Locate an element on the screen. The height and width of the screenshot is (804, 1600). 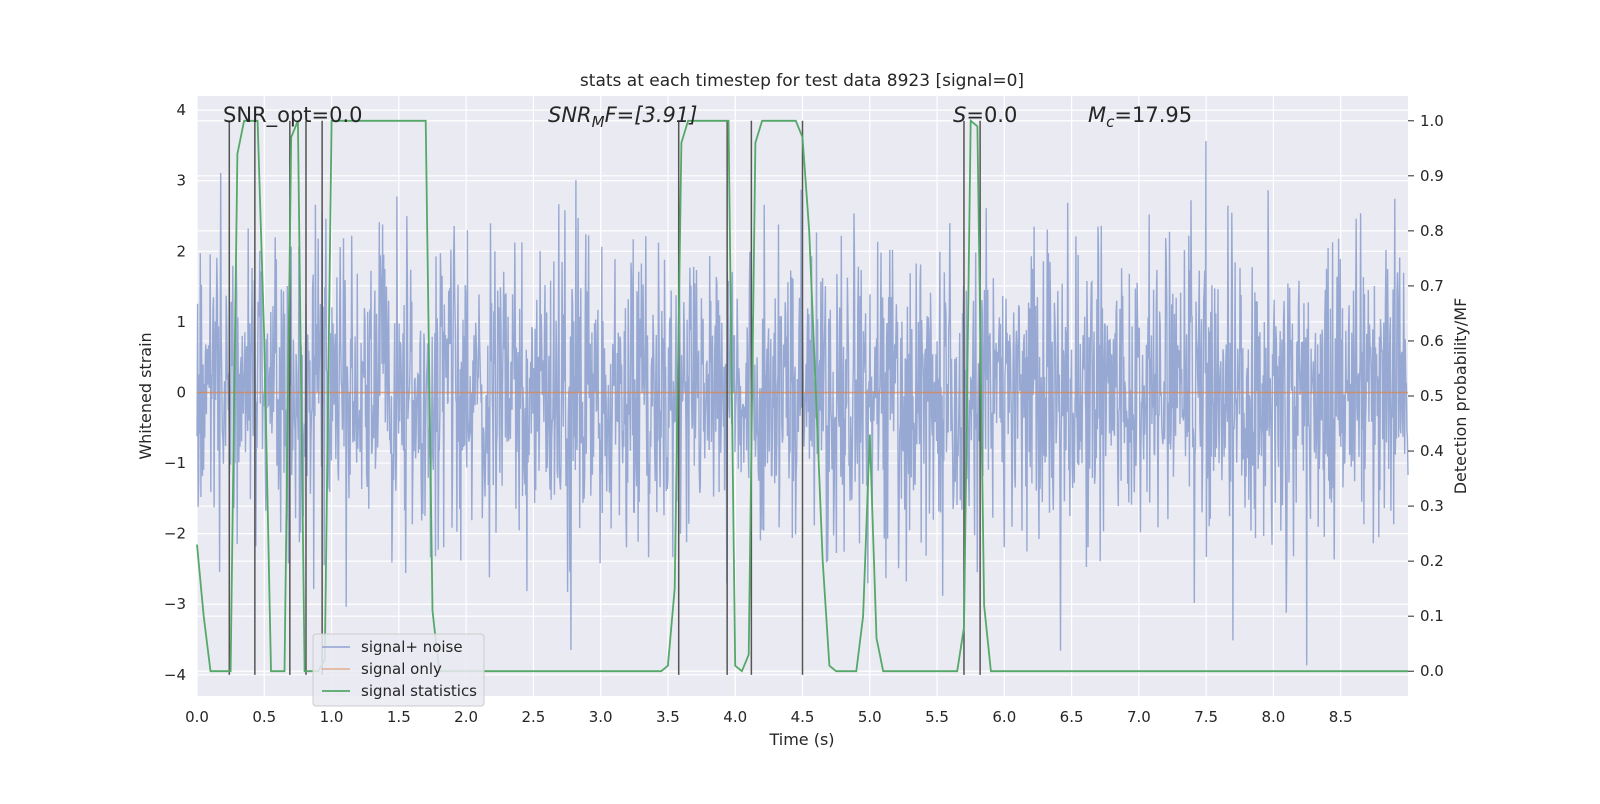
x-axis-label: Time (s) is located at coordinates (801, 739).